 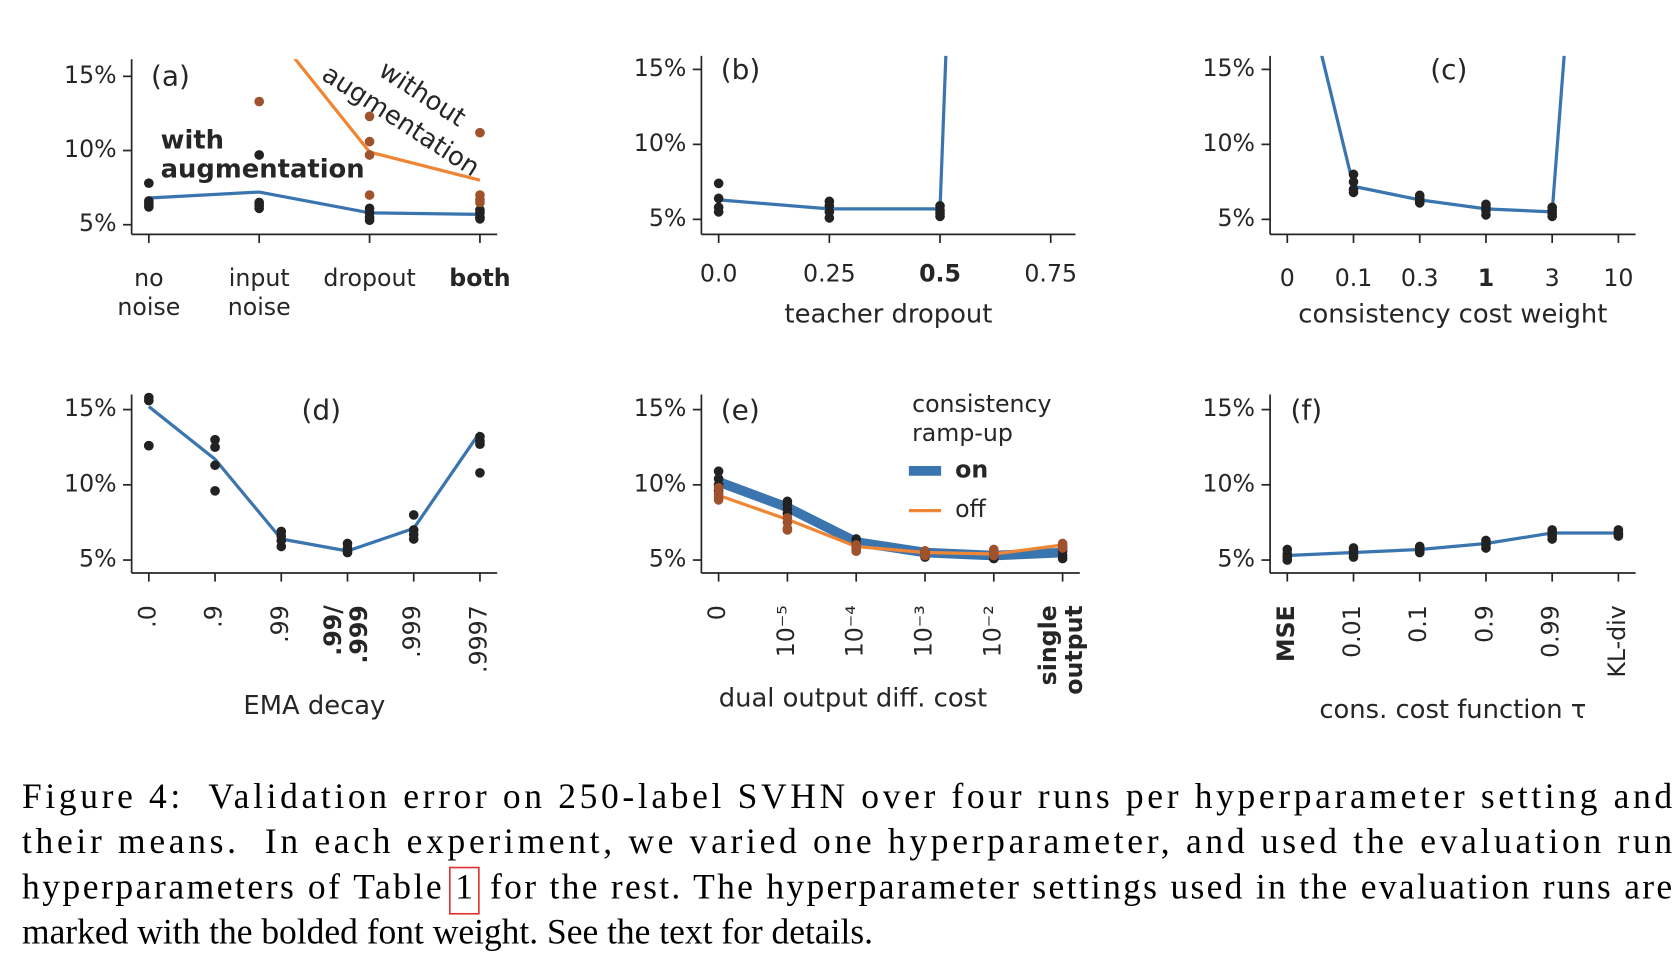 I want to click on x-tick-label: 3, so click(x=1552, y=278).